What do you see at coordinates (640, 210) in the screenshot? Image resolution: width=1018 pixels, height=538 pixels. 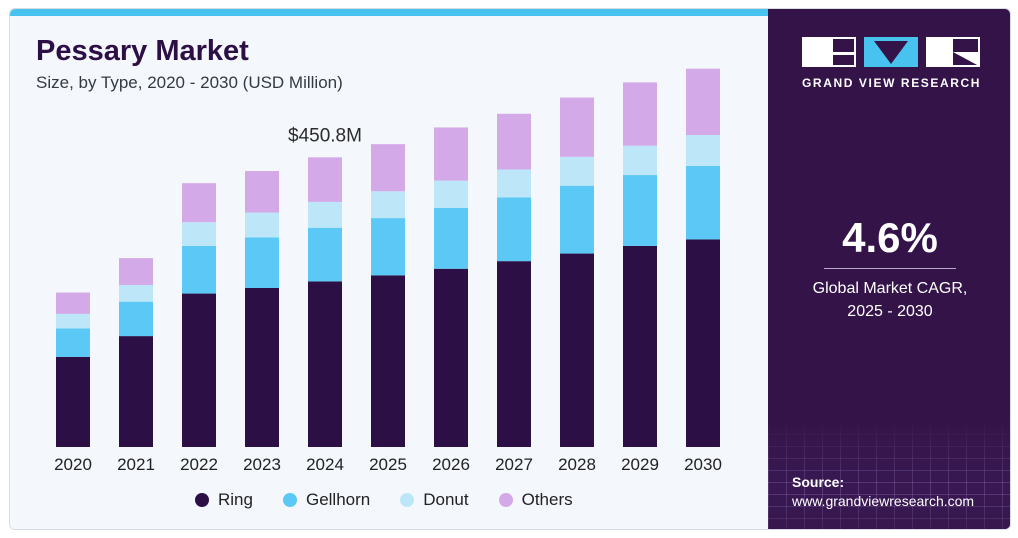 I see `bar-gellhorn-2029` at bounding box center [640, 210].